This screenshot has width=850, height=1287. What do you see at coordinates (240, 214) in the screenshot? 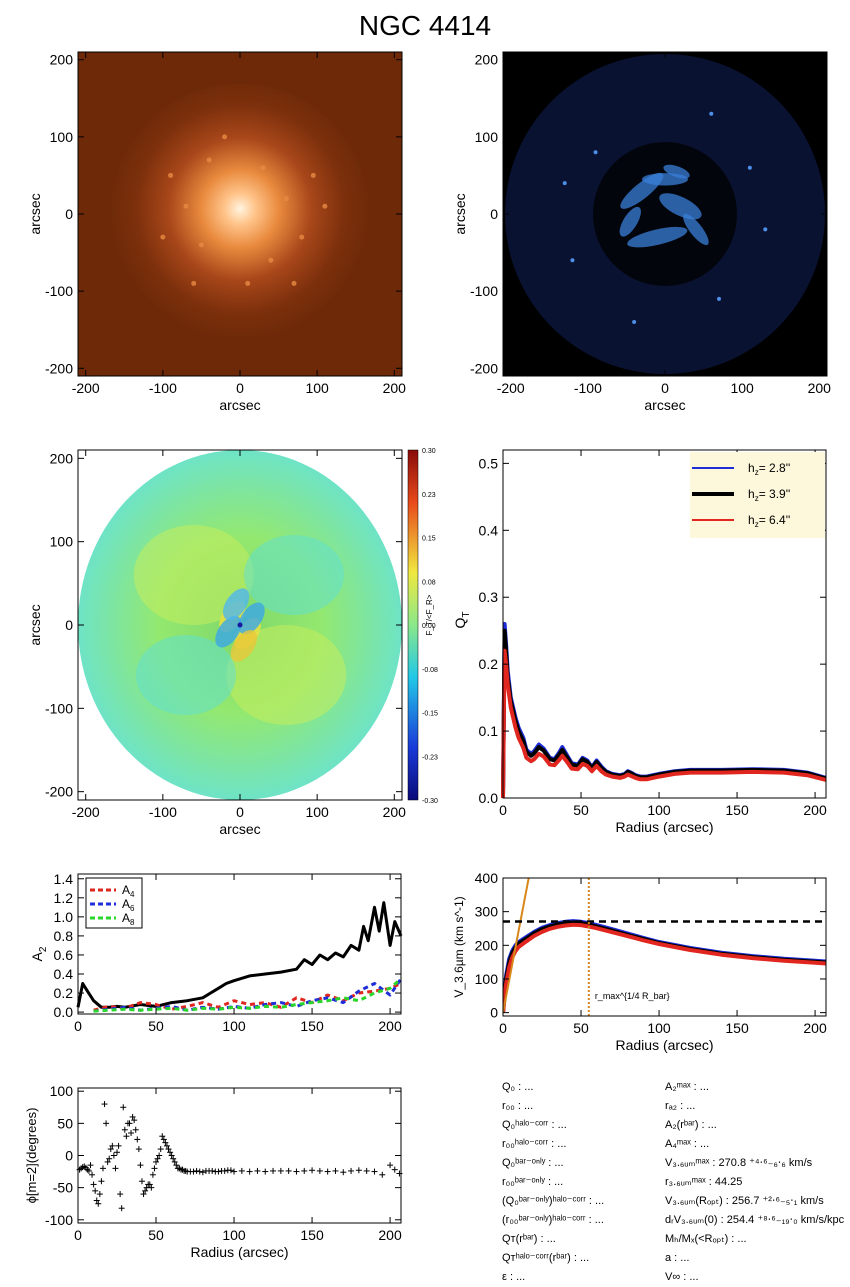
I see `galaxy-disk` at bounding box center [240, 214].